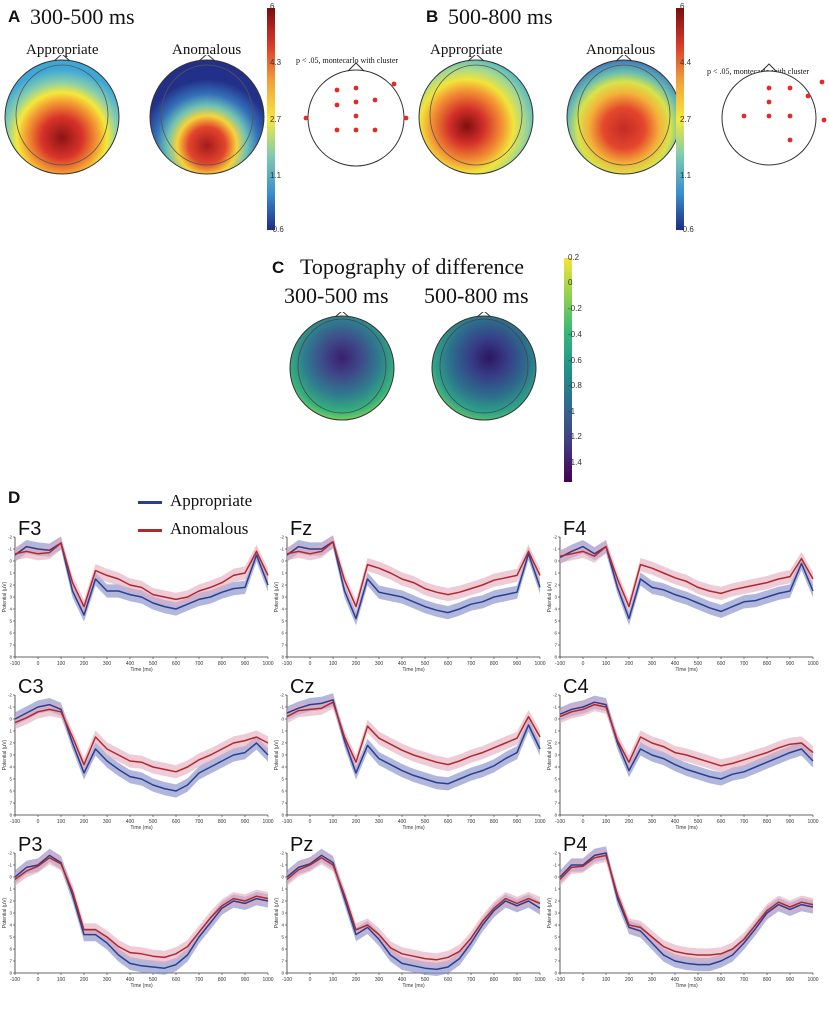 The width and height of the screenshot is (829, 1028). I want to click on anomalous-topomap-a, so click(207, 115).